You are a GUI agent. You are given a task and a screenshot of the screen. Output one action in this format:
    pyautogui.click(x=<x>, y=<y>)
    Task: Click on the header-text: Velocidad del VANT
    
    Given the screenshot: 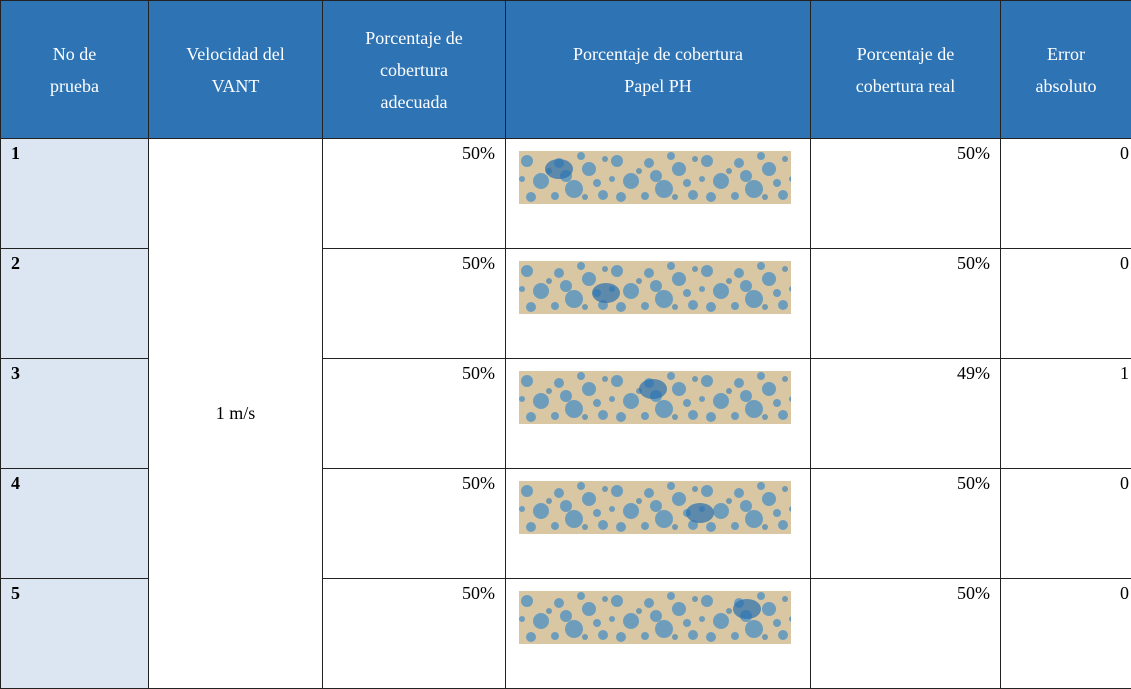 What is the action you would take?
    pyautogui.click(x=236, y=70)
    